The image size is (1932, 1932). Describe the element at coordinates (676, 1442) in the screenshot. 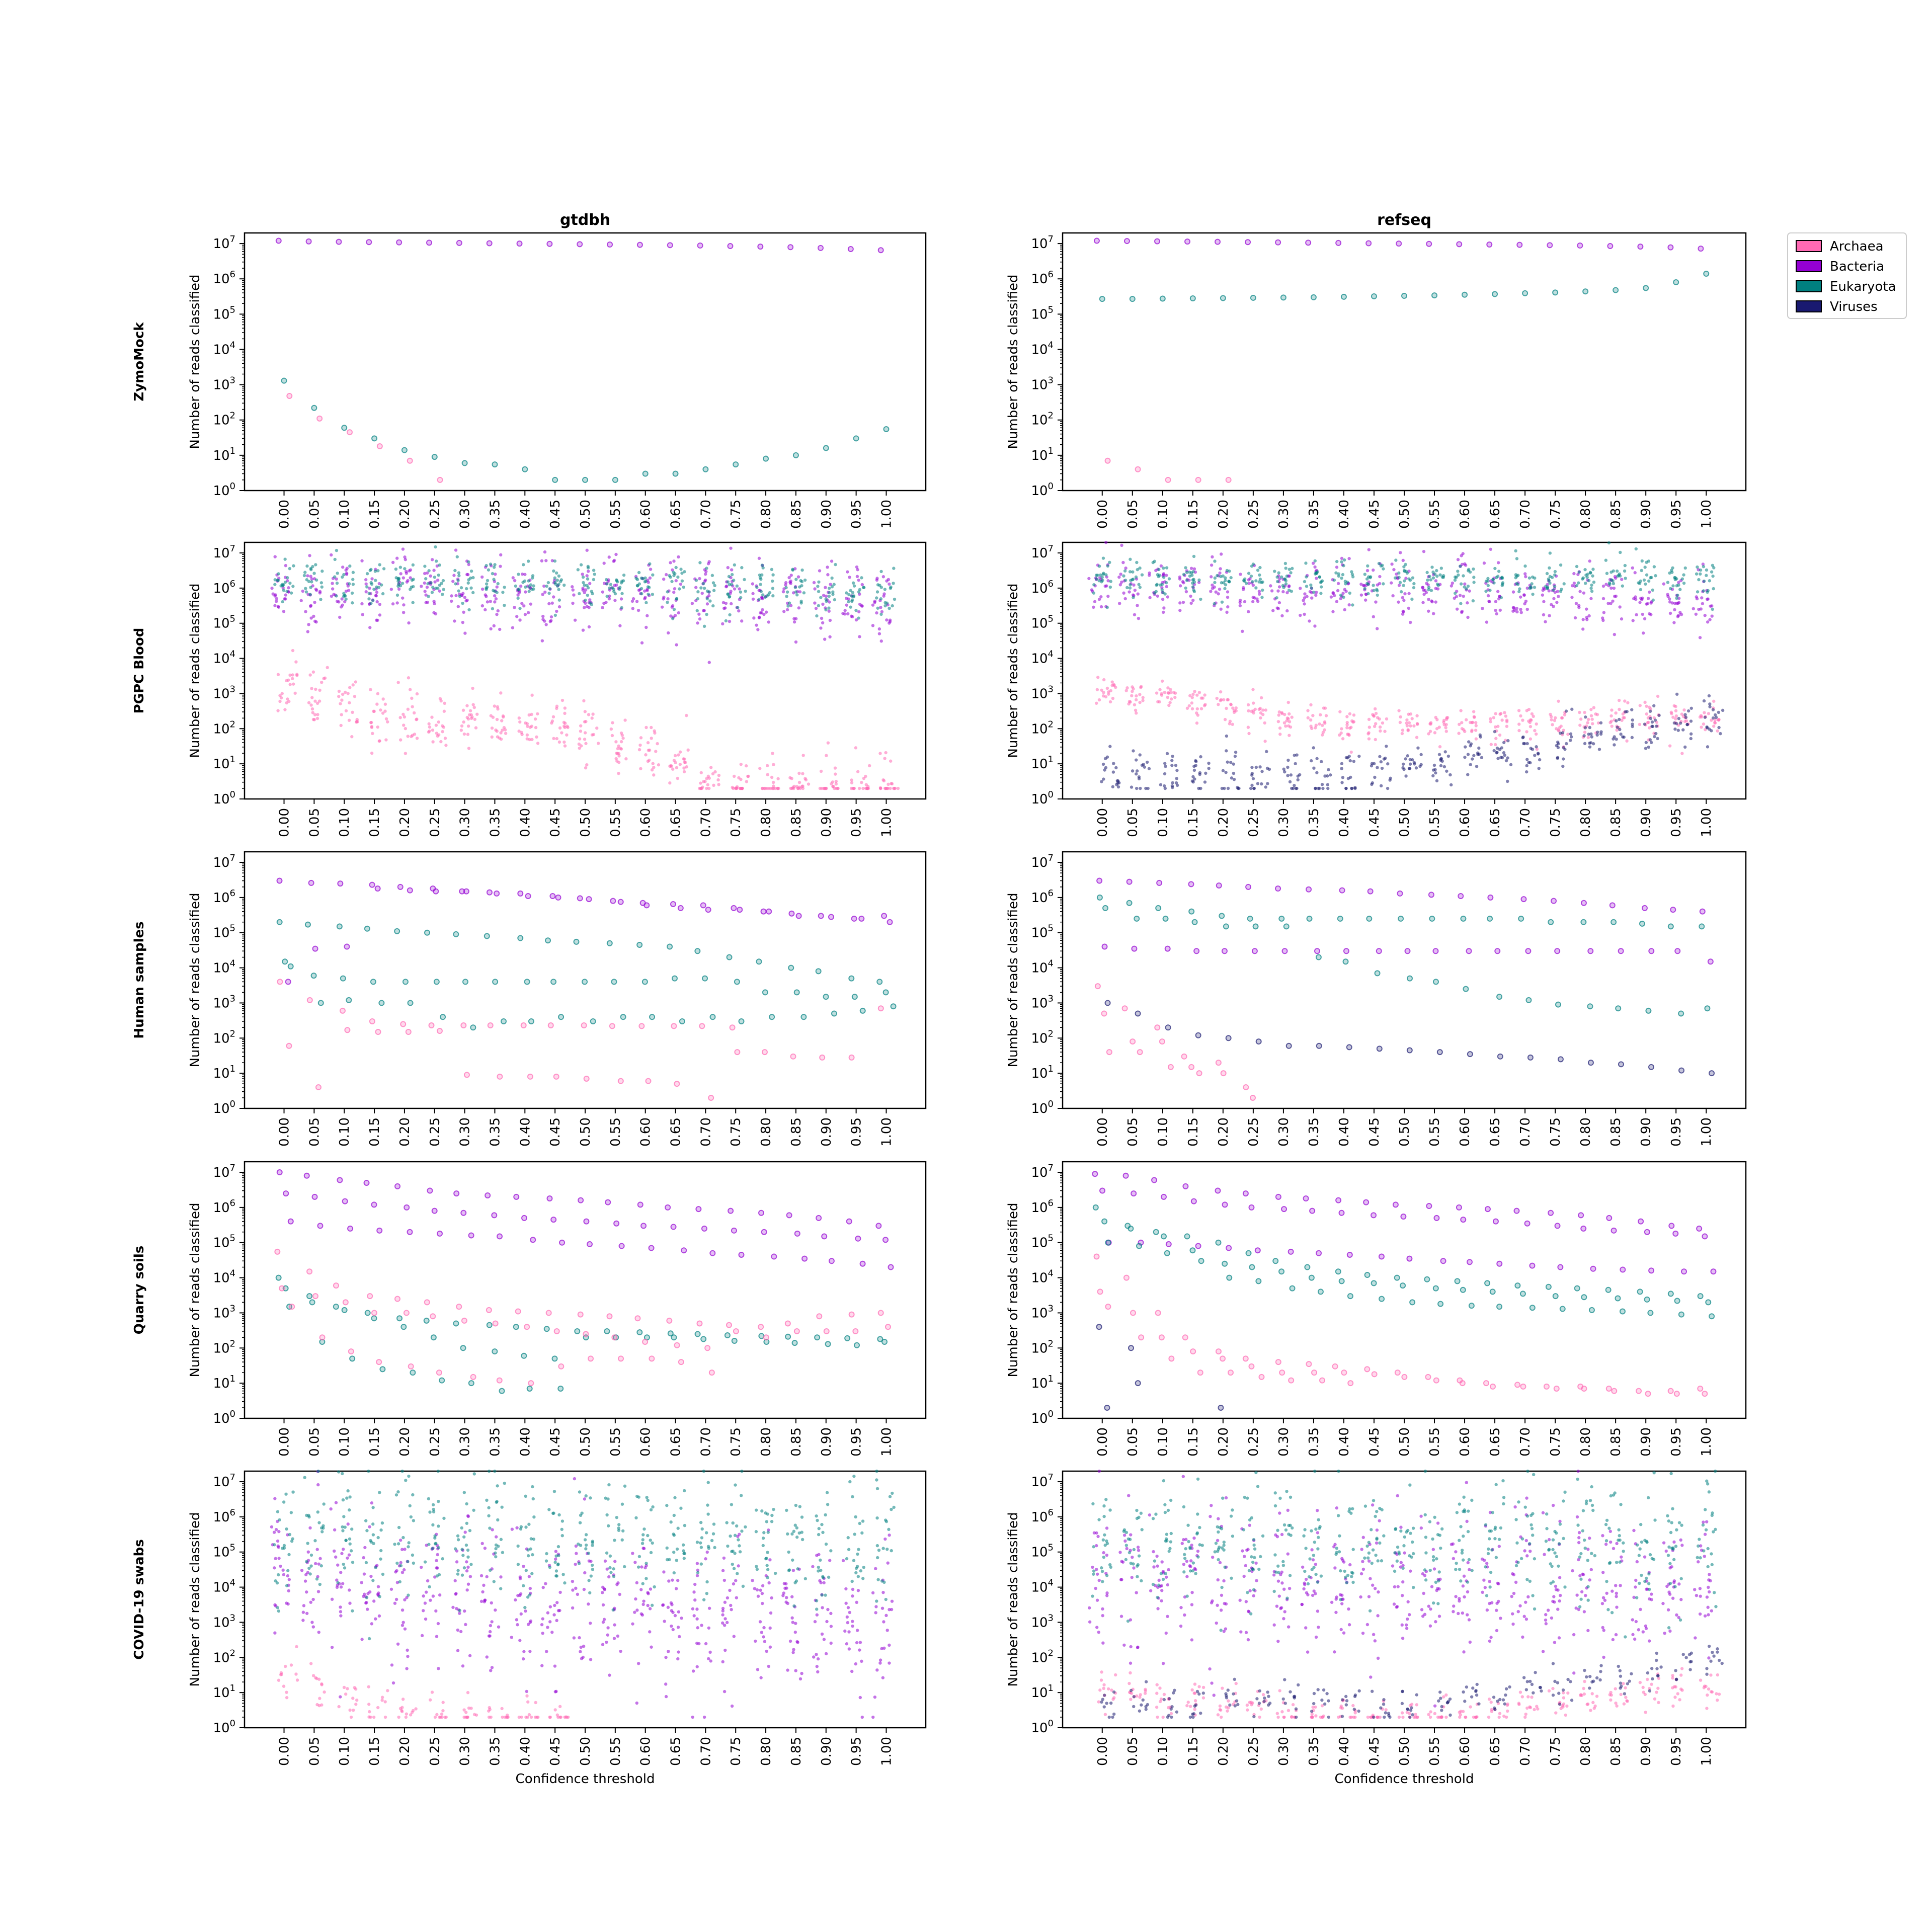

I see `x-tick-label: 0.65` at that location.